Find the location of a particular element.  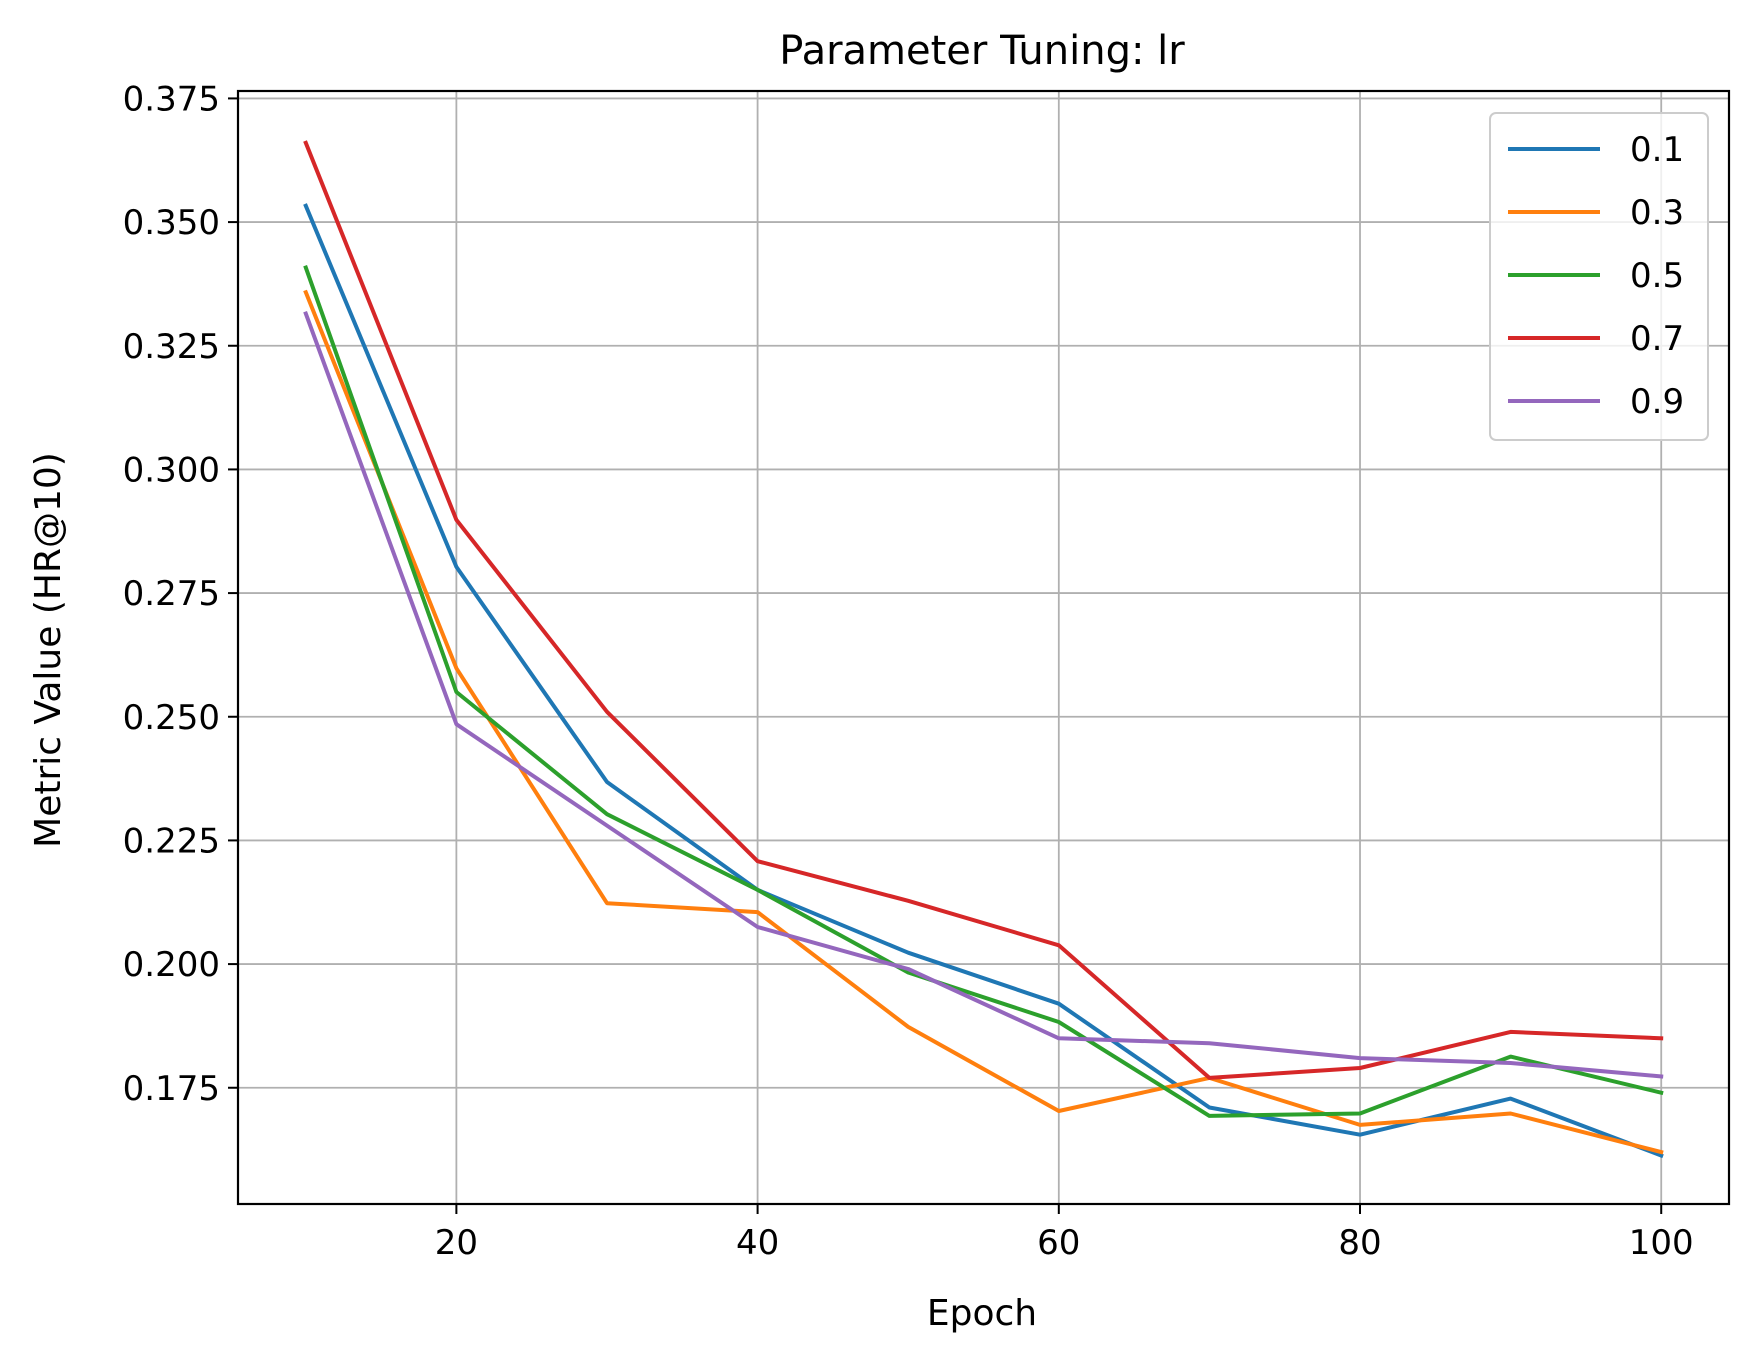

x-axis-ticks: 20 40 60 80 100 is located at coordinates (1064, 1233).